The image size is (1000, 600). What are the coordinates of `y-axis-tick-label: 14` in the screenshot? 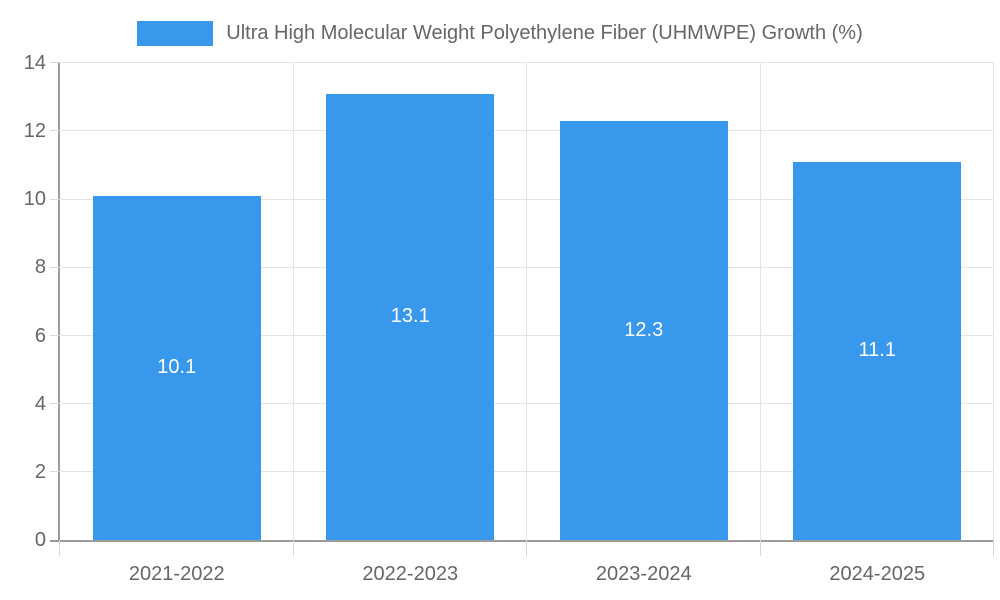 It's located at (34, 63).